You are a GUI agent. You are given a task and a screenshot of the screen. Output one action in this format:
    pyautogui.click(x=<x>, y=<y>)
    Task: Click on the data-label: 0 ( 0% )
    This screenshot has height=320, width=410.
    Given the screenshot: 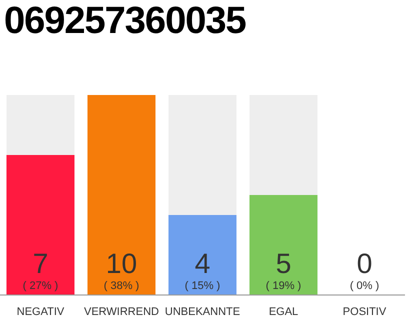 What is the action you would take?
    pyautogui.click(x=365, y=270)
    